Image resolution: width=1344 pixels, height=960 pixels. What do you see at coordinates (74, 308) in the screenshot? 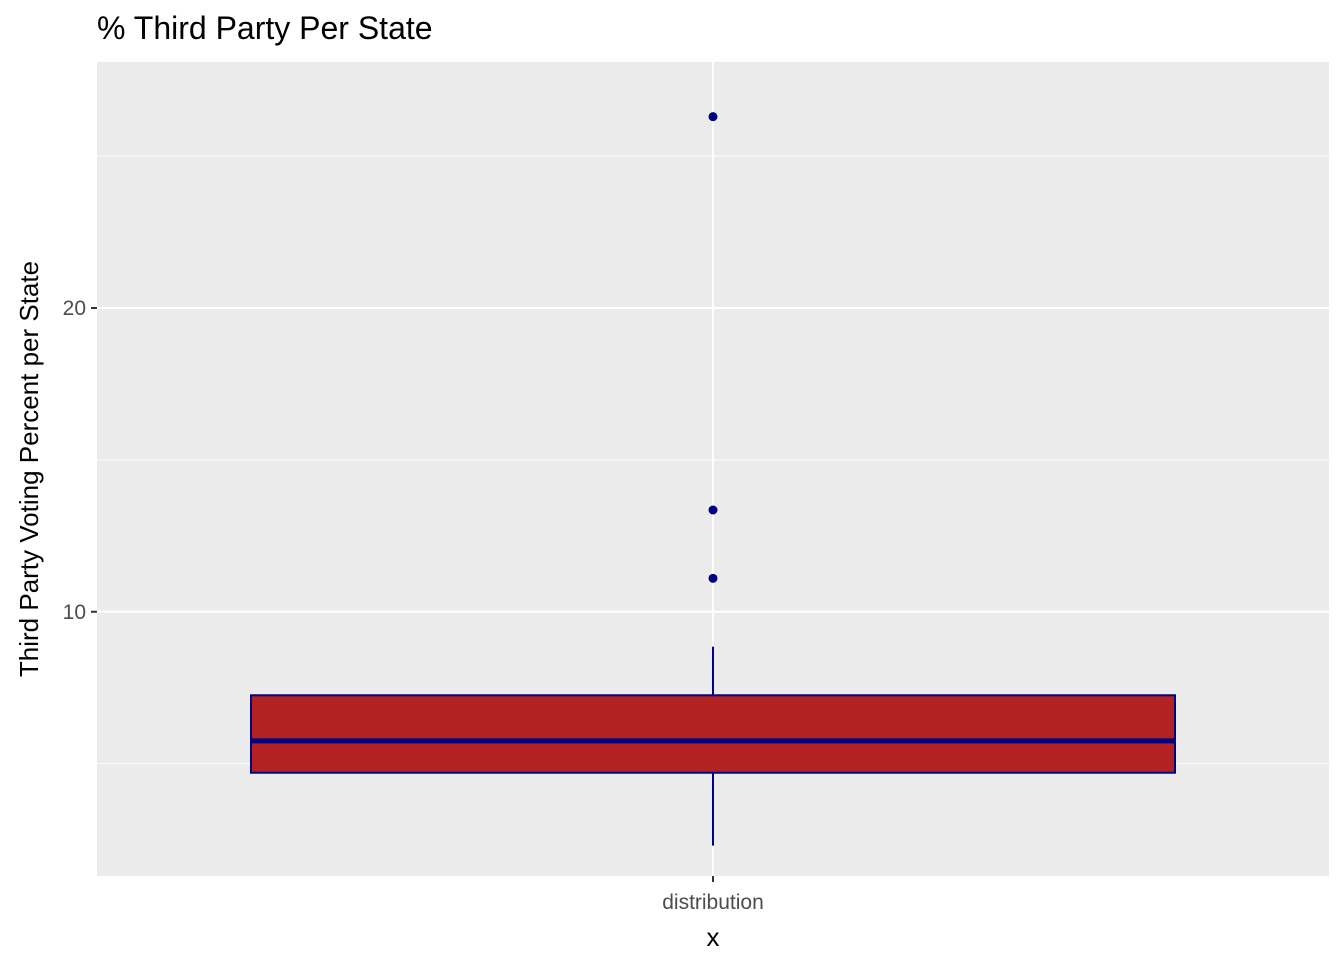
I see `y-tick-label: 20` at bounding box center [74, 308].